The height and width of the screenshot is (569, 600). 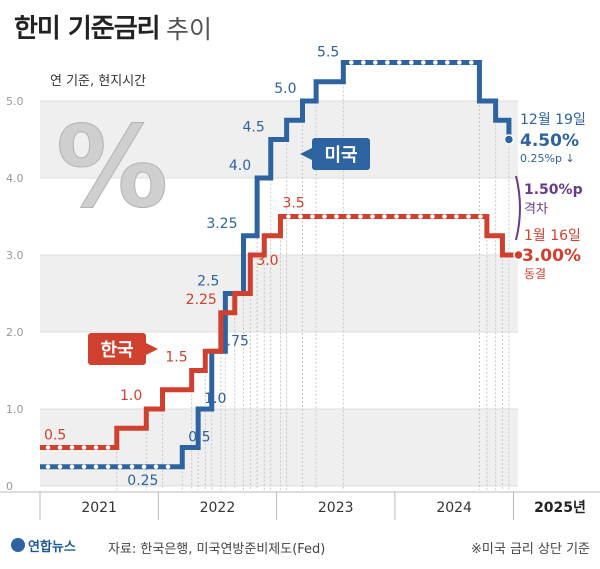 What do you see at coordinates (560, 508) in the screenshot?
I see `x-tick-label: 2025년` at bounding box center [560, 508].